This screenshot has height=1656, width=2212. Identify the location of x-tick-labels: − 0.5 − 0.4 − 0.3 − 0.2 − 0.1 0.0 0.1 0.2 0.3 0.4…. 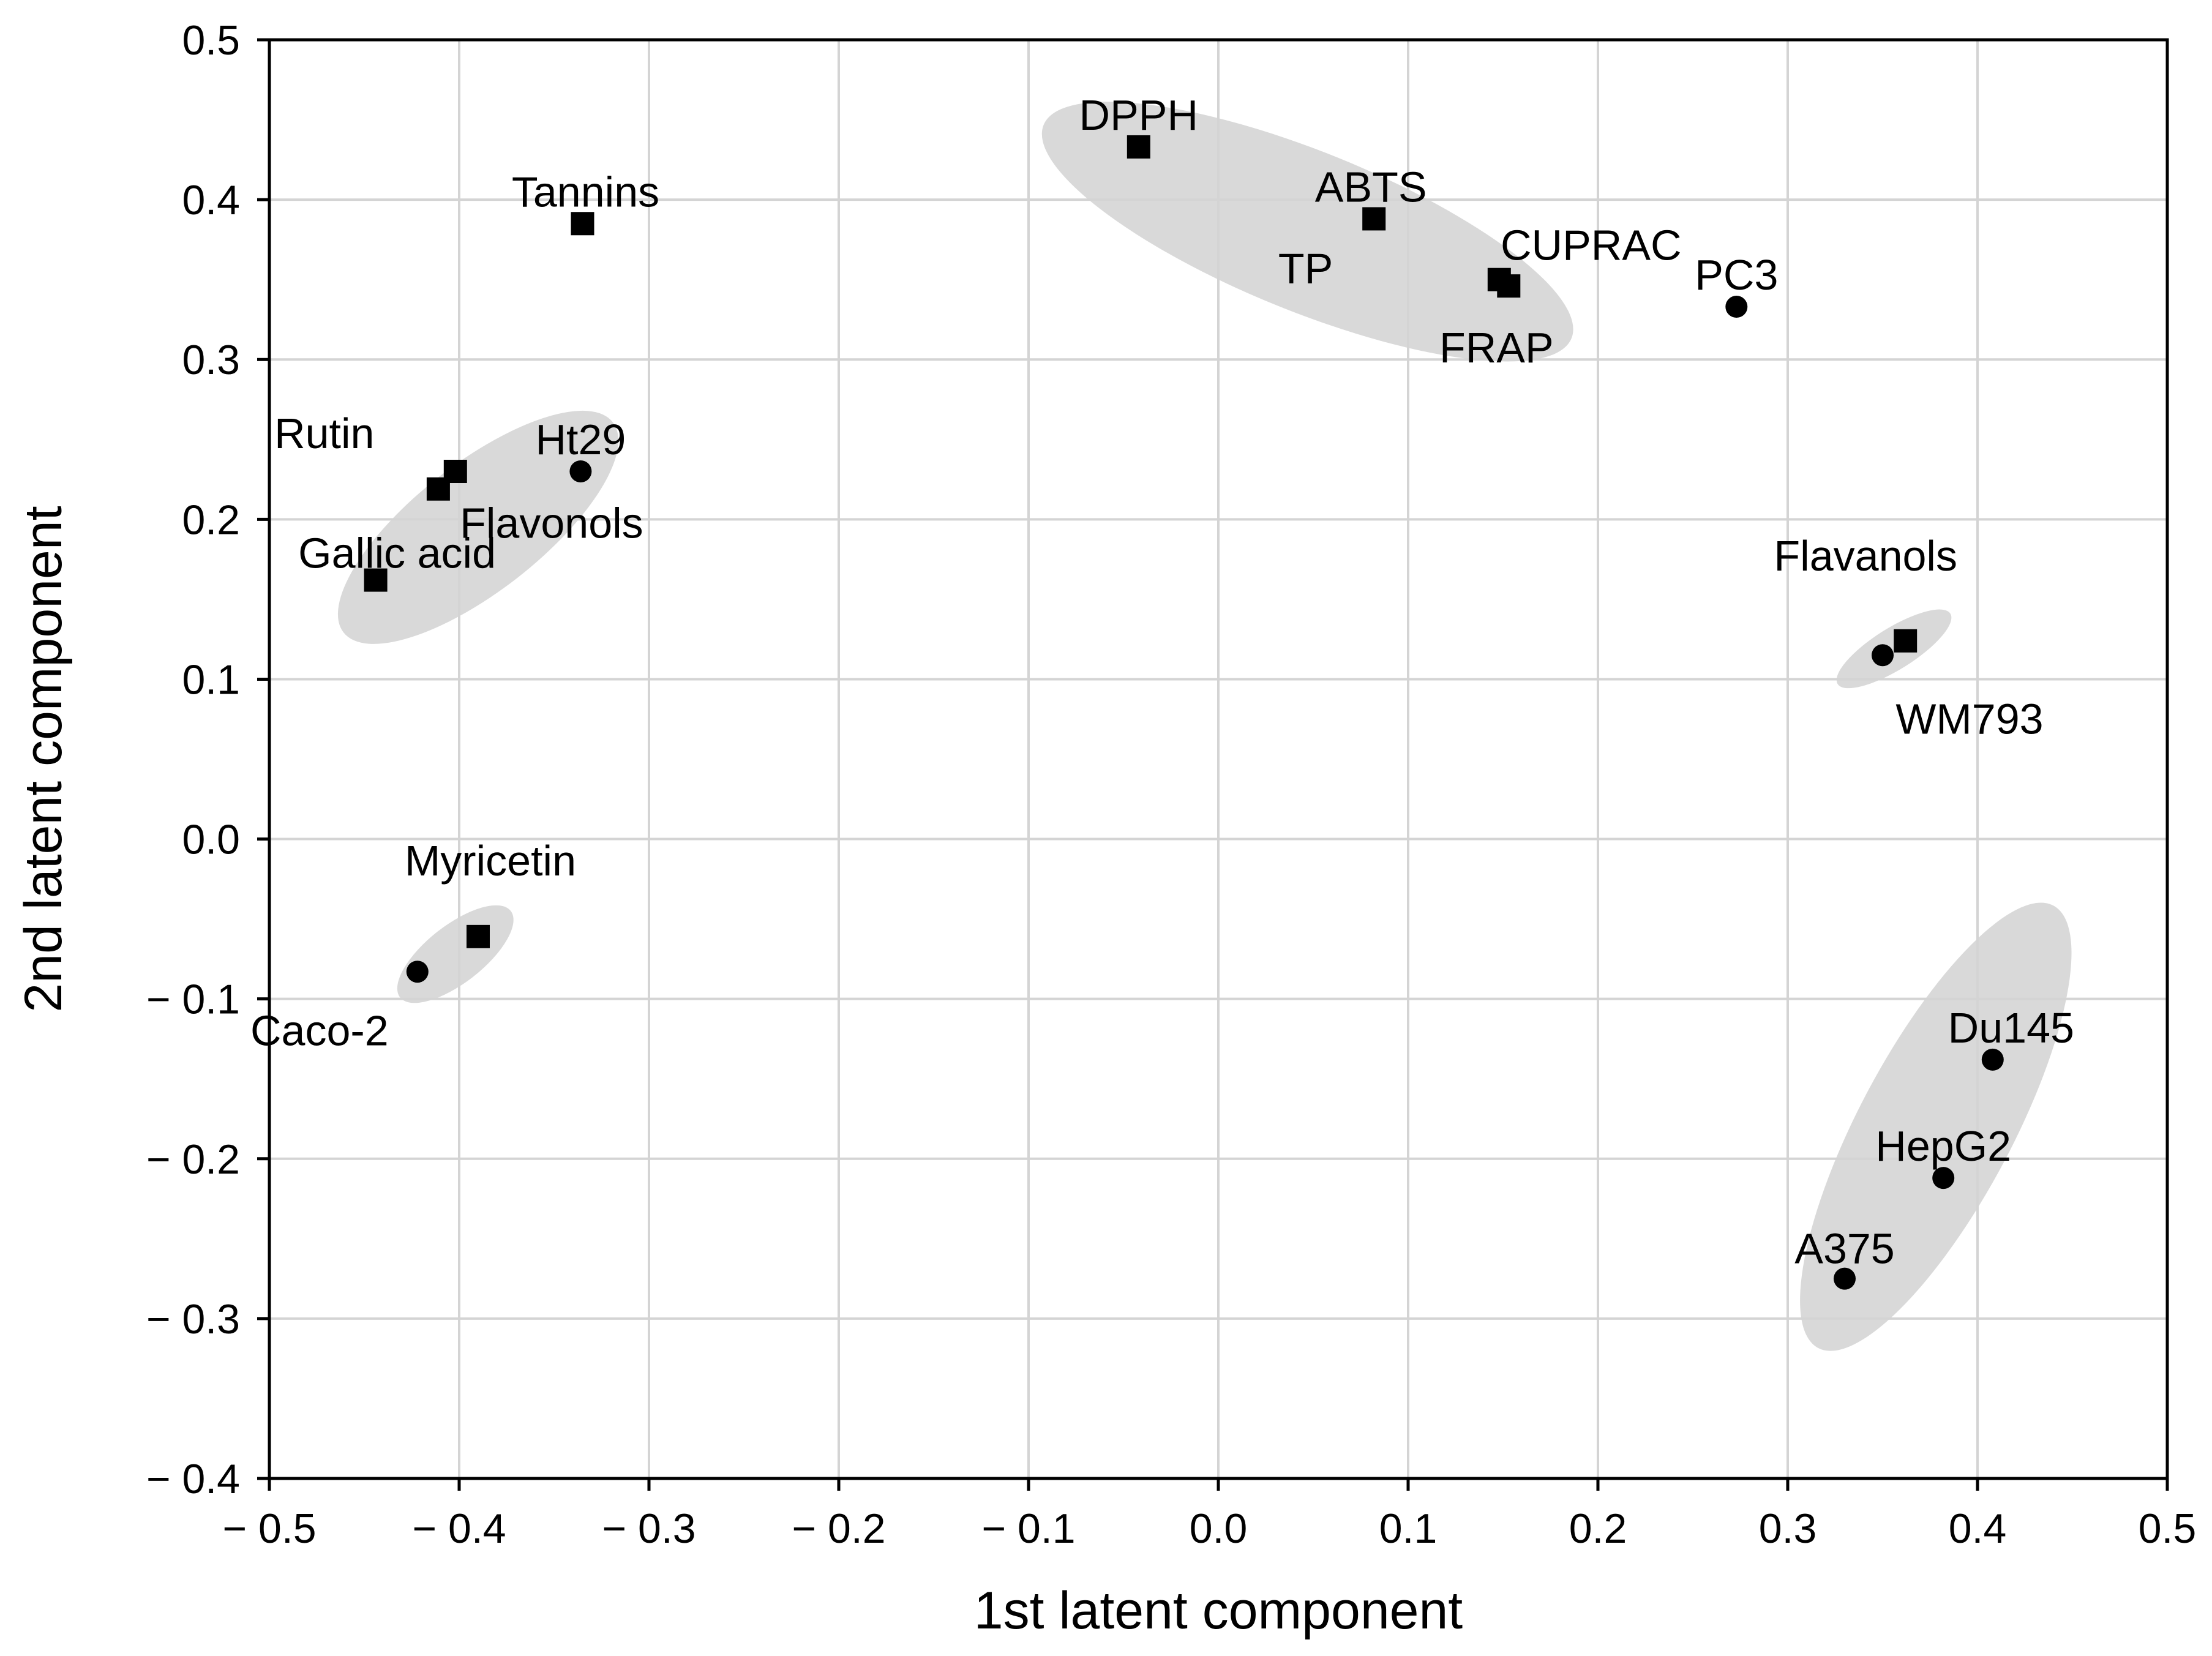
(1209, 1528).